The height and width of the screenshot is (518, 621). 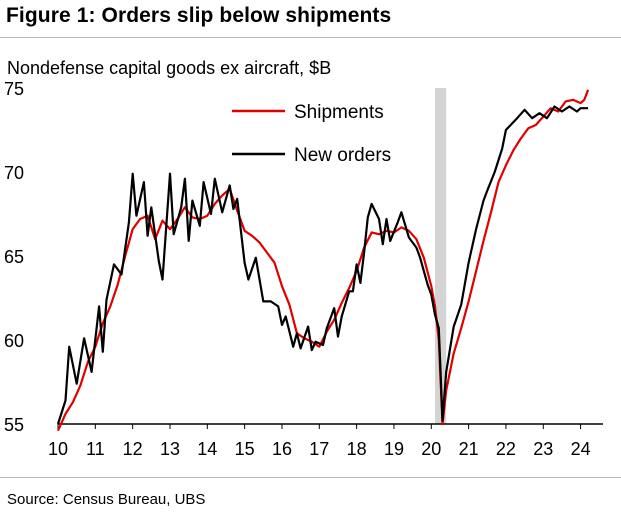 What do you see at coordinates (199, 15) in the screenshot?
I see `figure-title: Figure 1: Orders slip below shipments` at bounding box center [199, 15].